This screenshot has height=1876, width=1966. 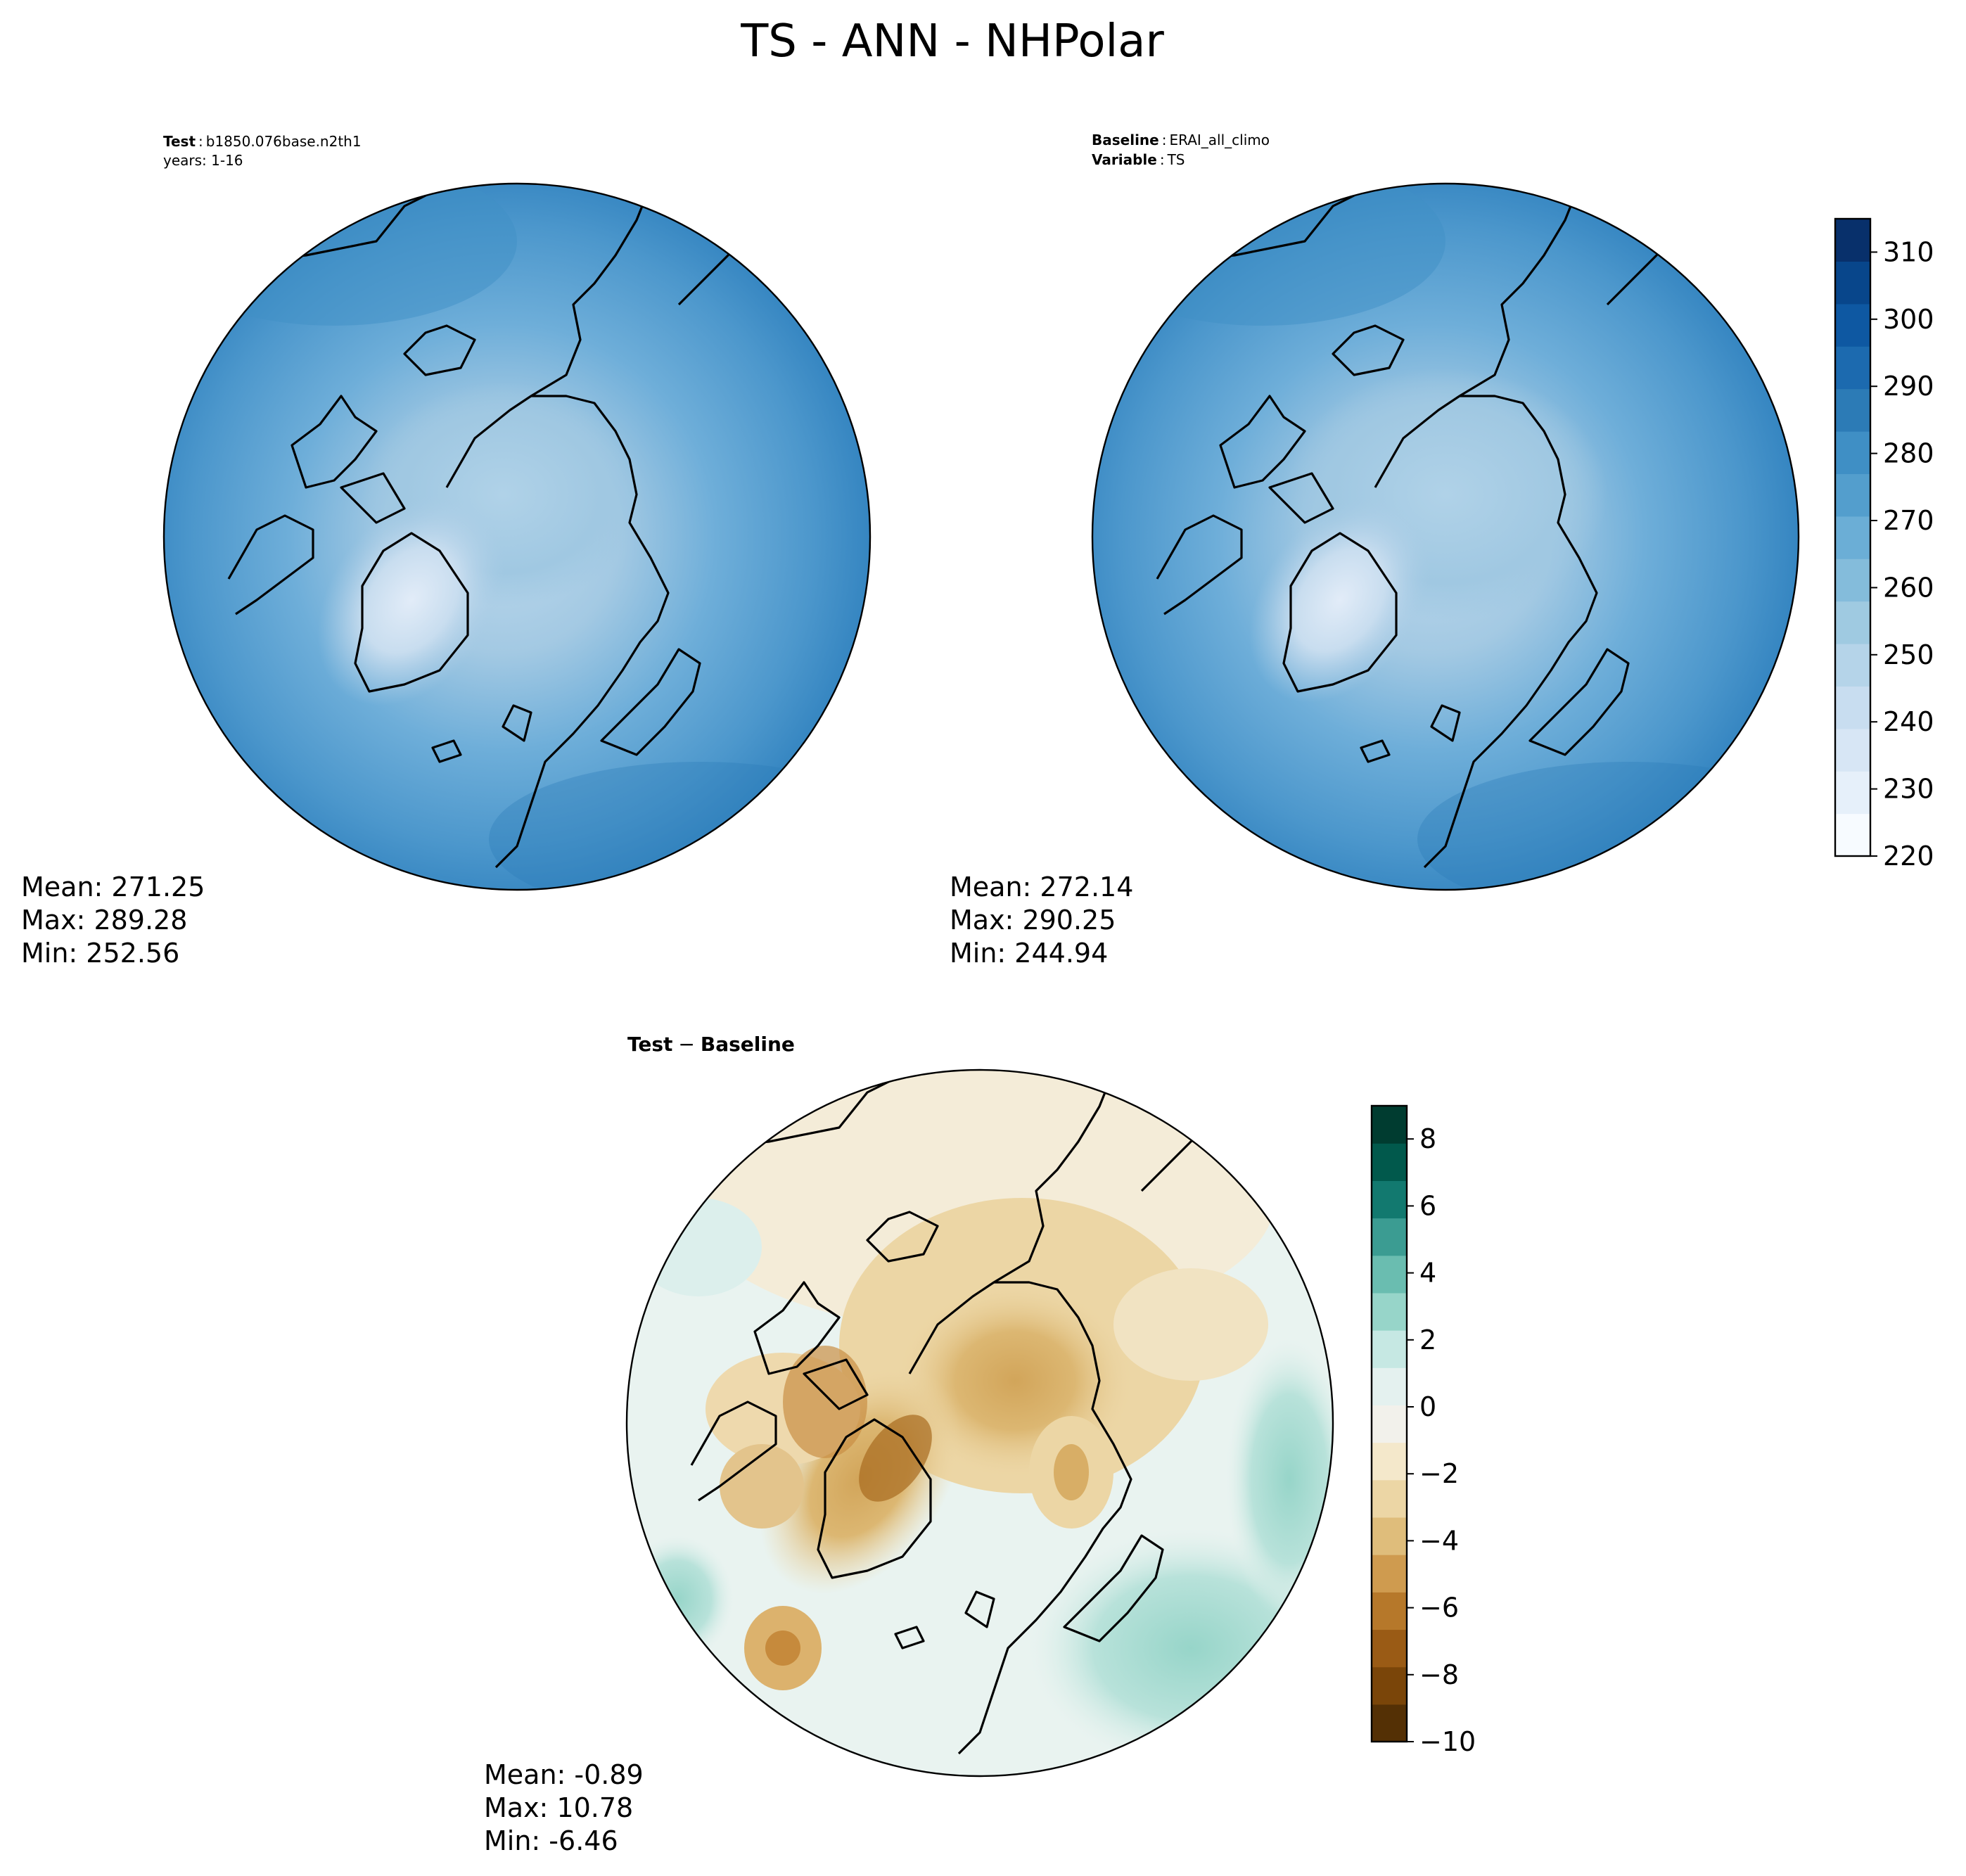 I want to click on abs-colorbar-tick-label: 260, so click(x=1908, y=587).